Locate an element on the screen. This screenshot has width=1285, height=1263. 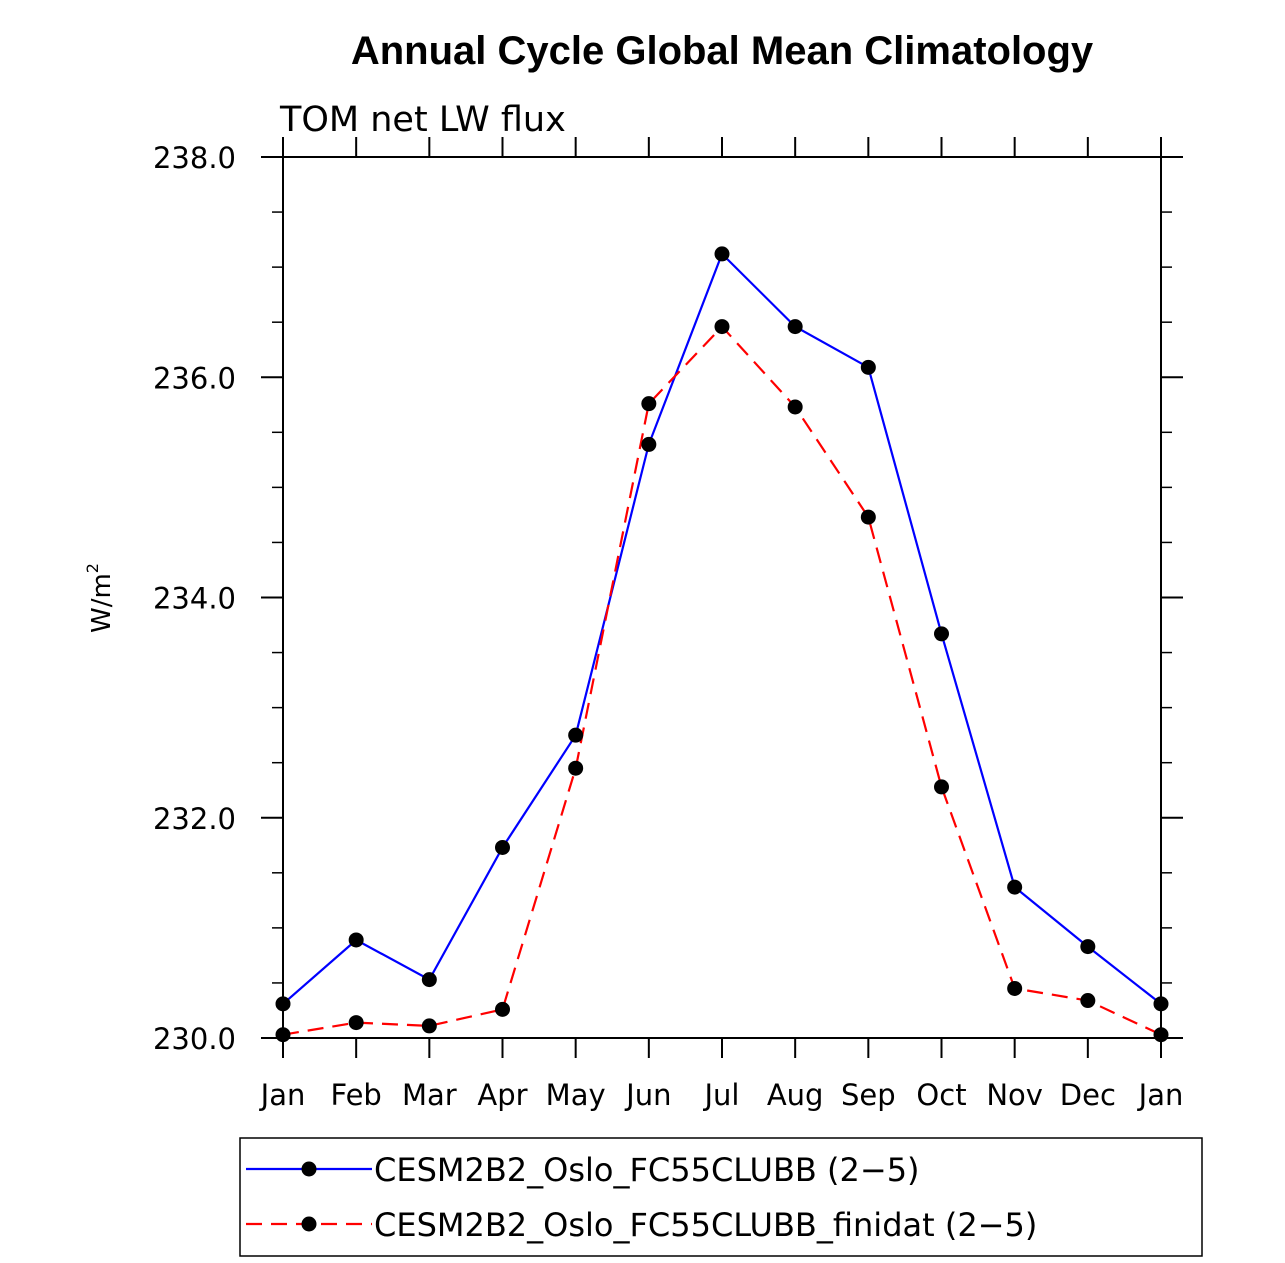
x-tick-label: Dec is located at coordinates (1088, 1095).